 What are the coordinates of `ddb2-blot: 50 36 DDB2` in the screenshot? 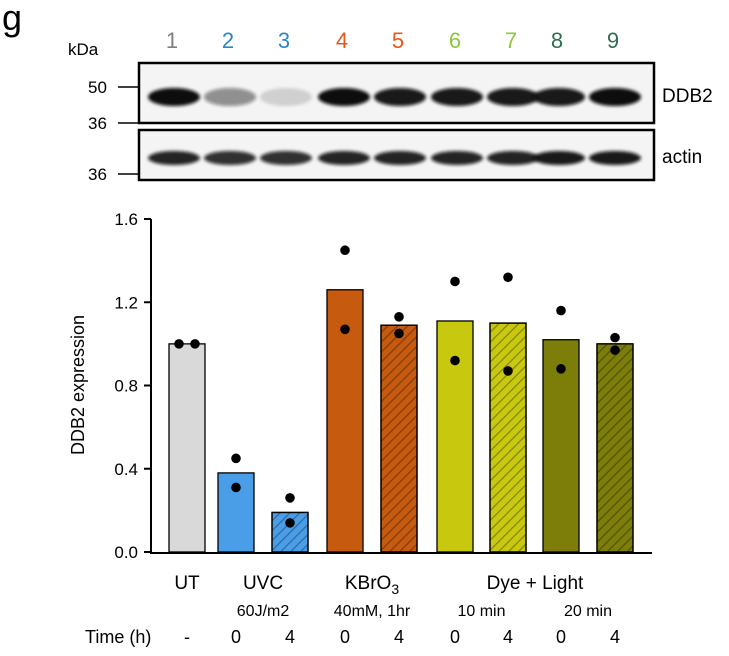 It's located at (400, 97).